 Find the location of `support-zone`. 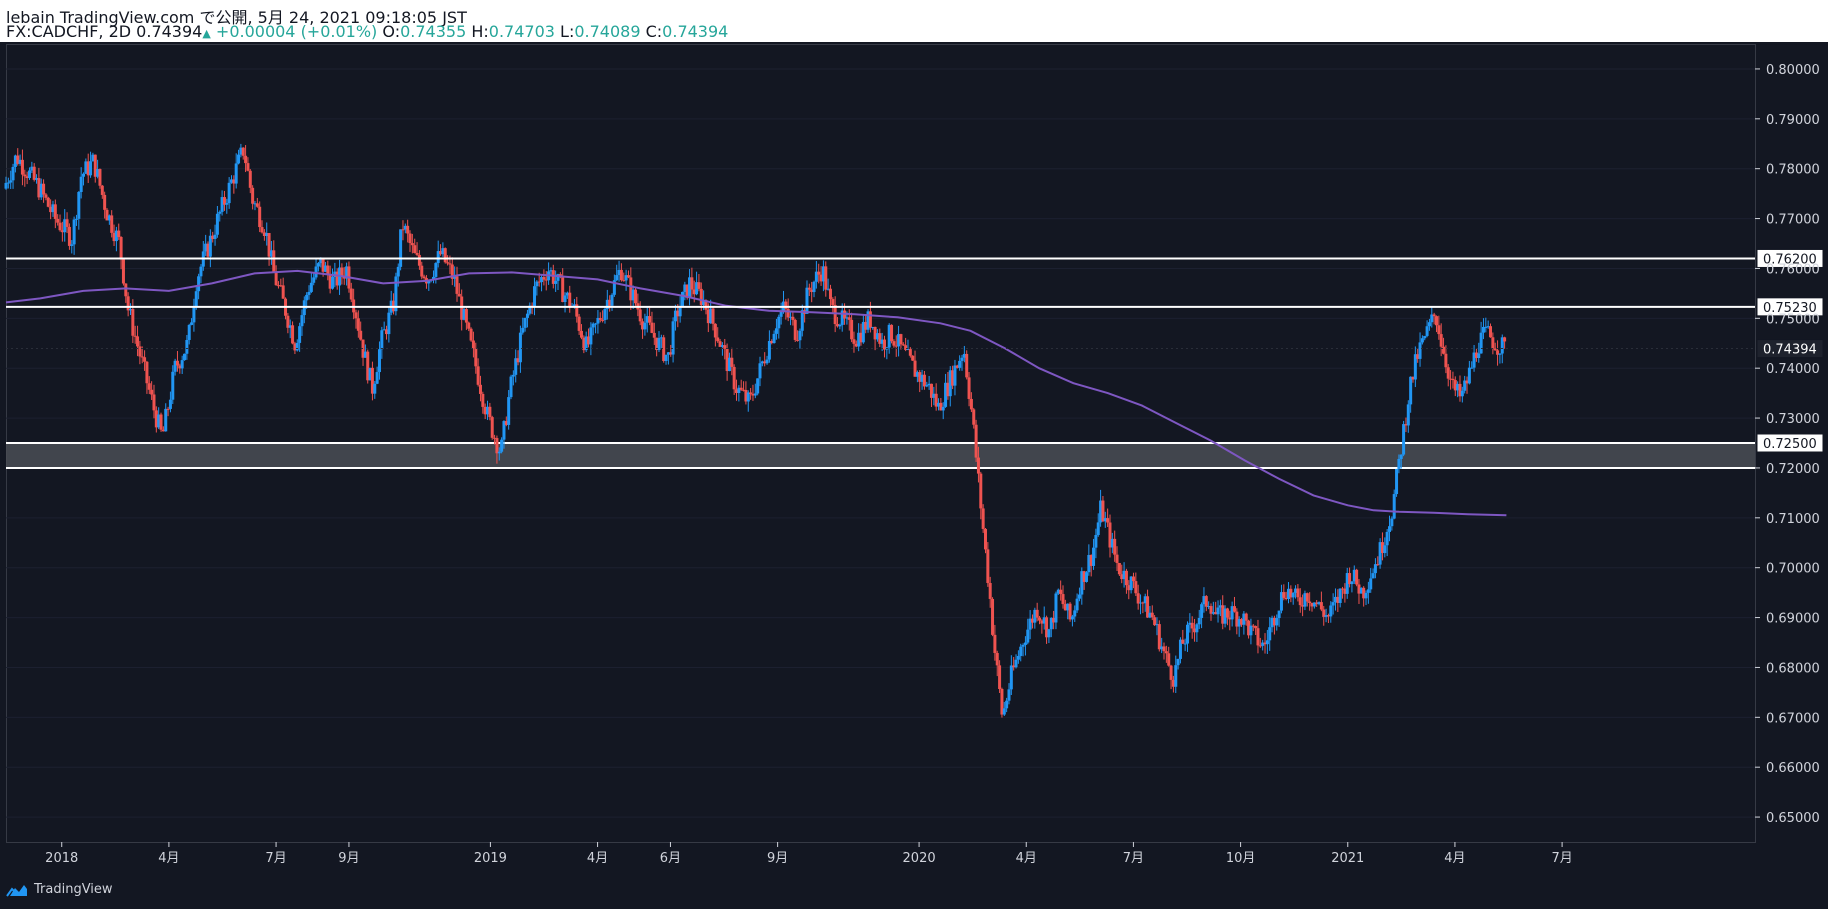

support-zone is located at coordinates (880, 455).